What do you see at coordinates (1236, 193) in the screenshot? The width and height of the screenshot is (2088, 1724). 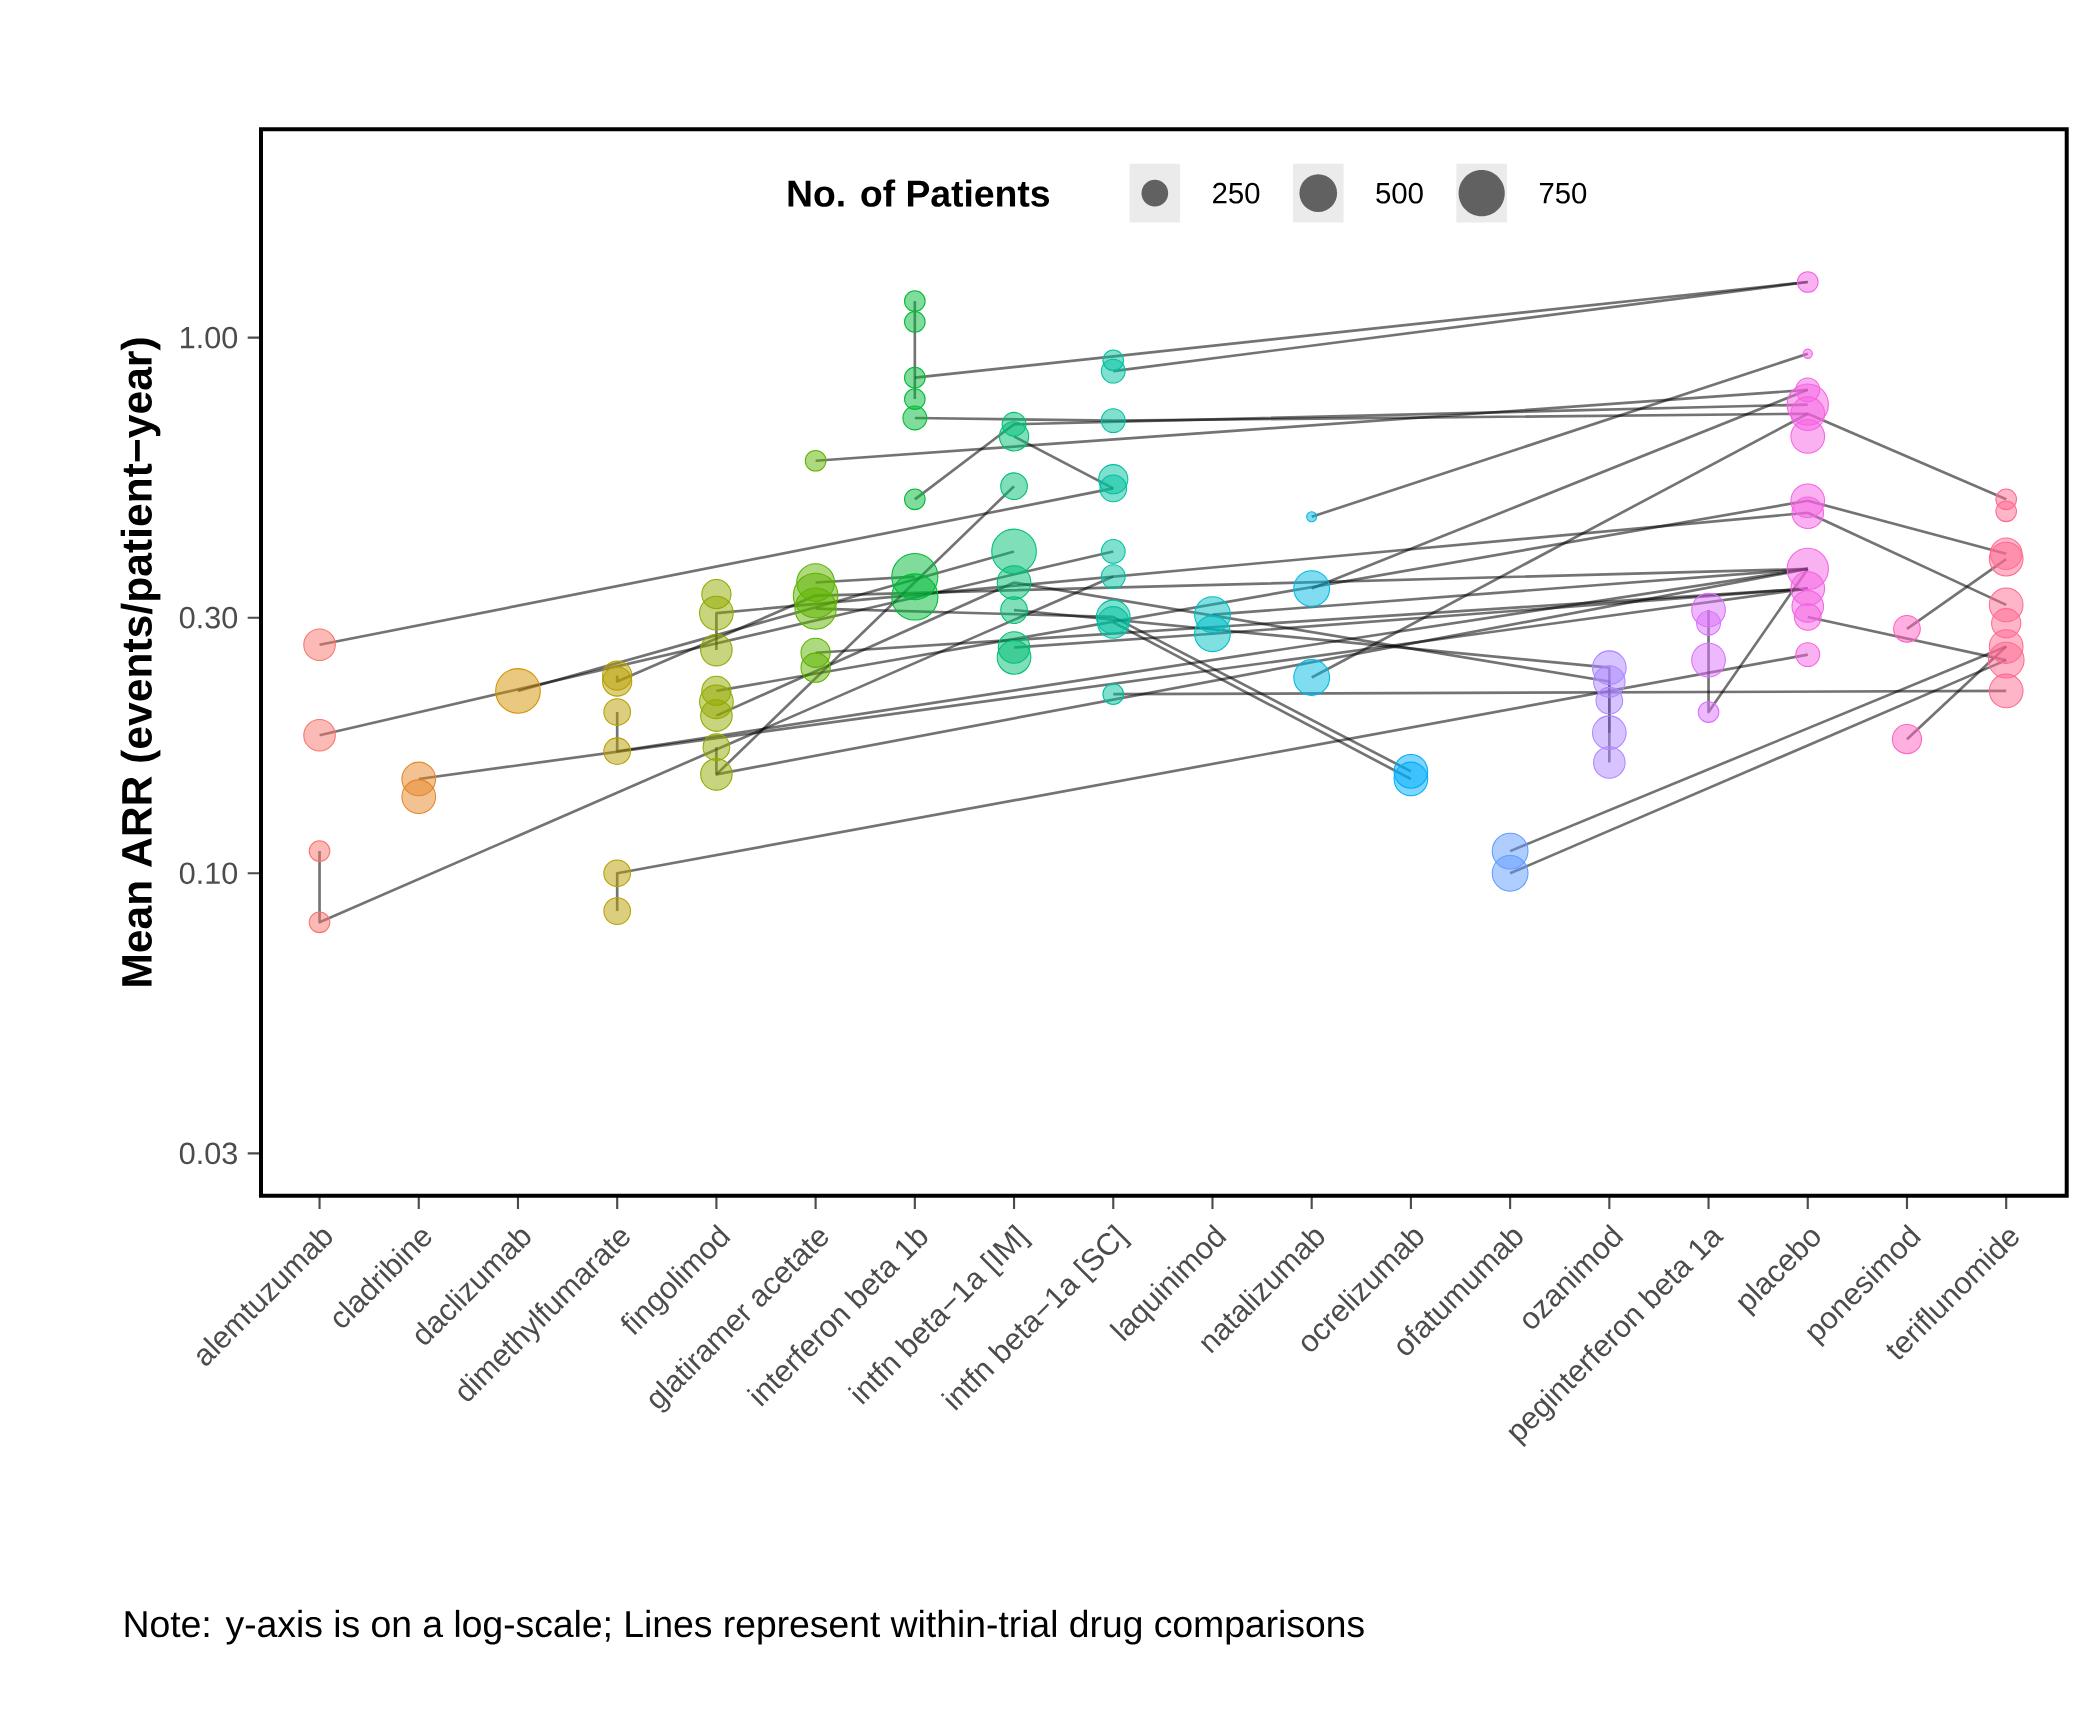 I see `legend-label: 250` at bounding box center [1236, 193].